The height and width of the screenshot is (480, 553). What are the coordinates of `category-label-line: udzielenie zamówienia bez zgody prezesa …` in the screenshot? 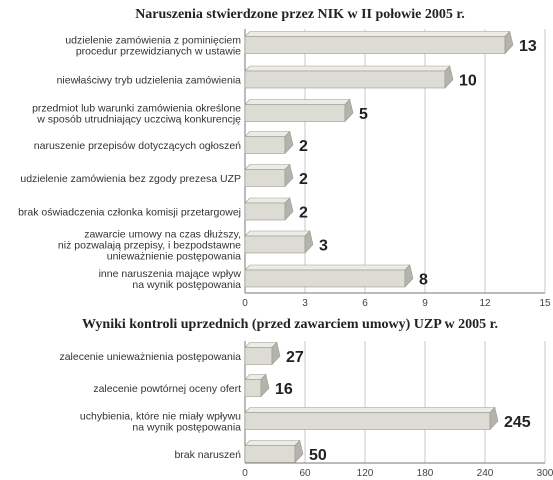 It's located at (130, 179).